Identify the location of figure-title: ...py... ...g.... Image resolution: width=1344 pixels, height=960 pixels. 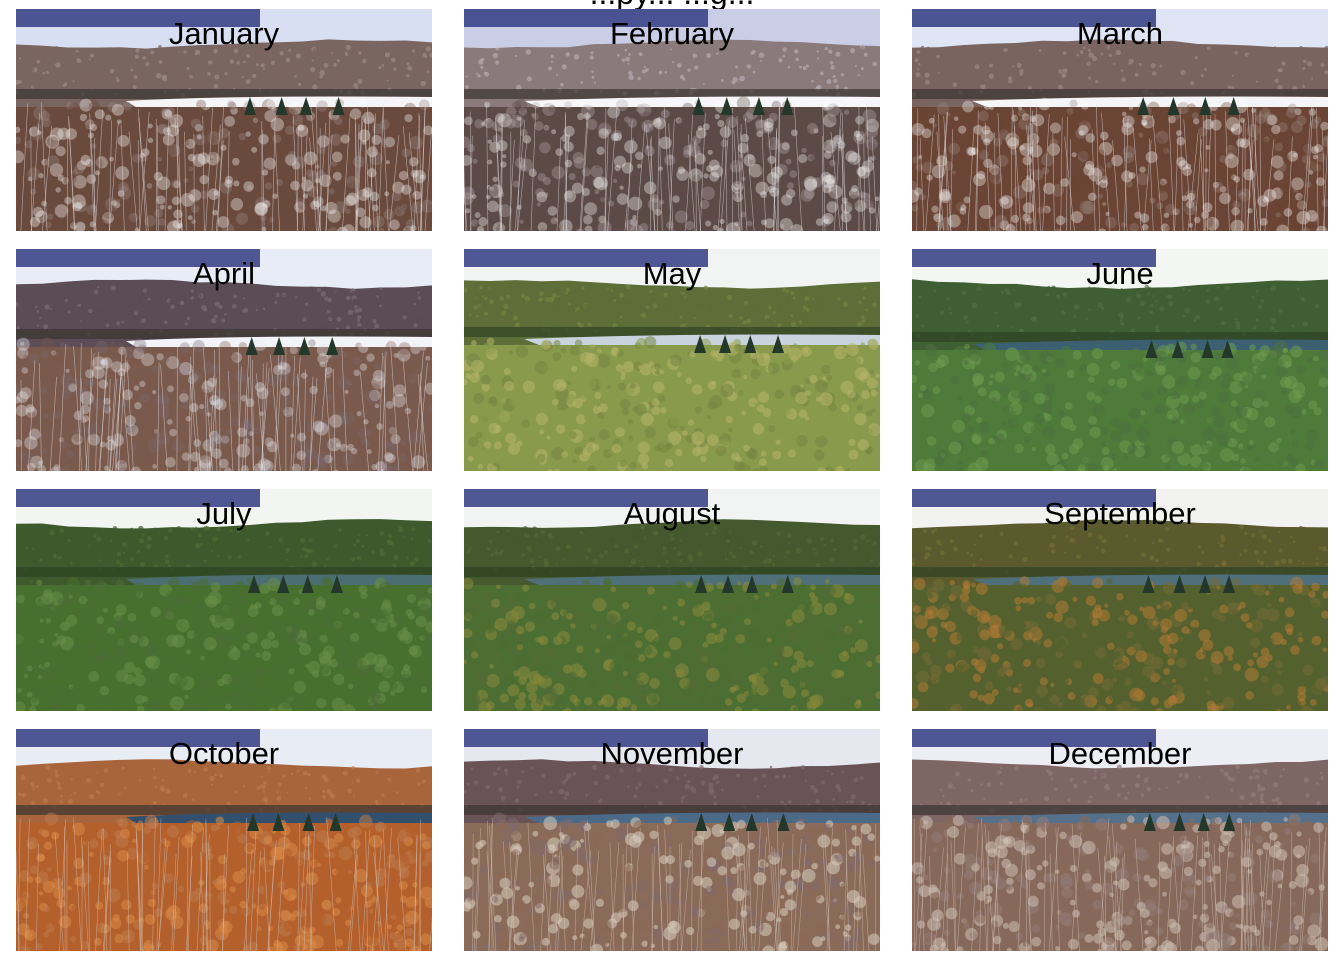
(672, 4).